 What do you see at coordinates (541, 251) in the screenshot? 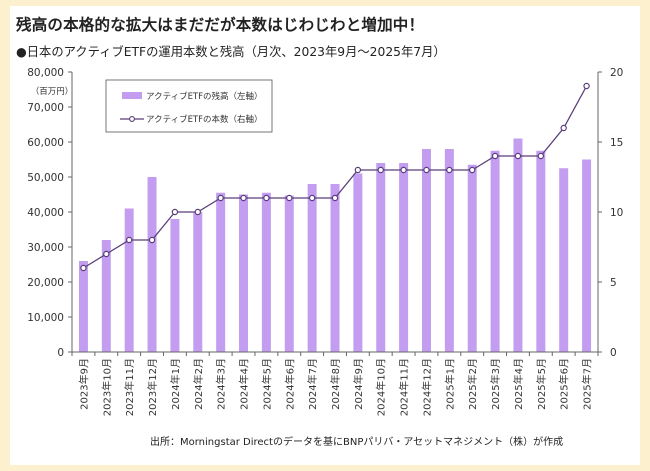
I see `bar-2025年5月` at bounding box center [541, 251].